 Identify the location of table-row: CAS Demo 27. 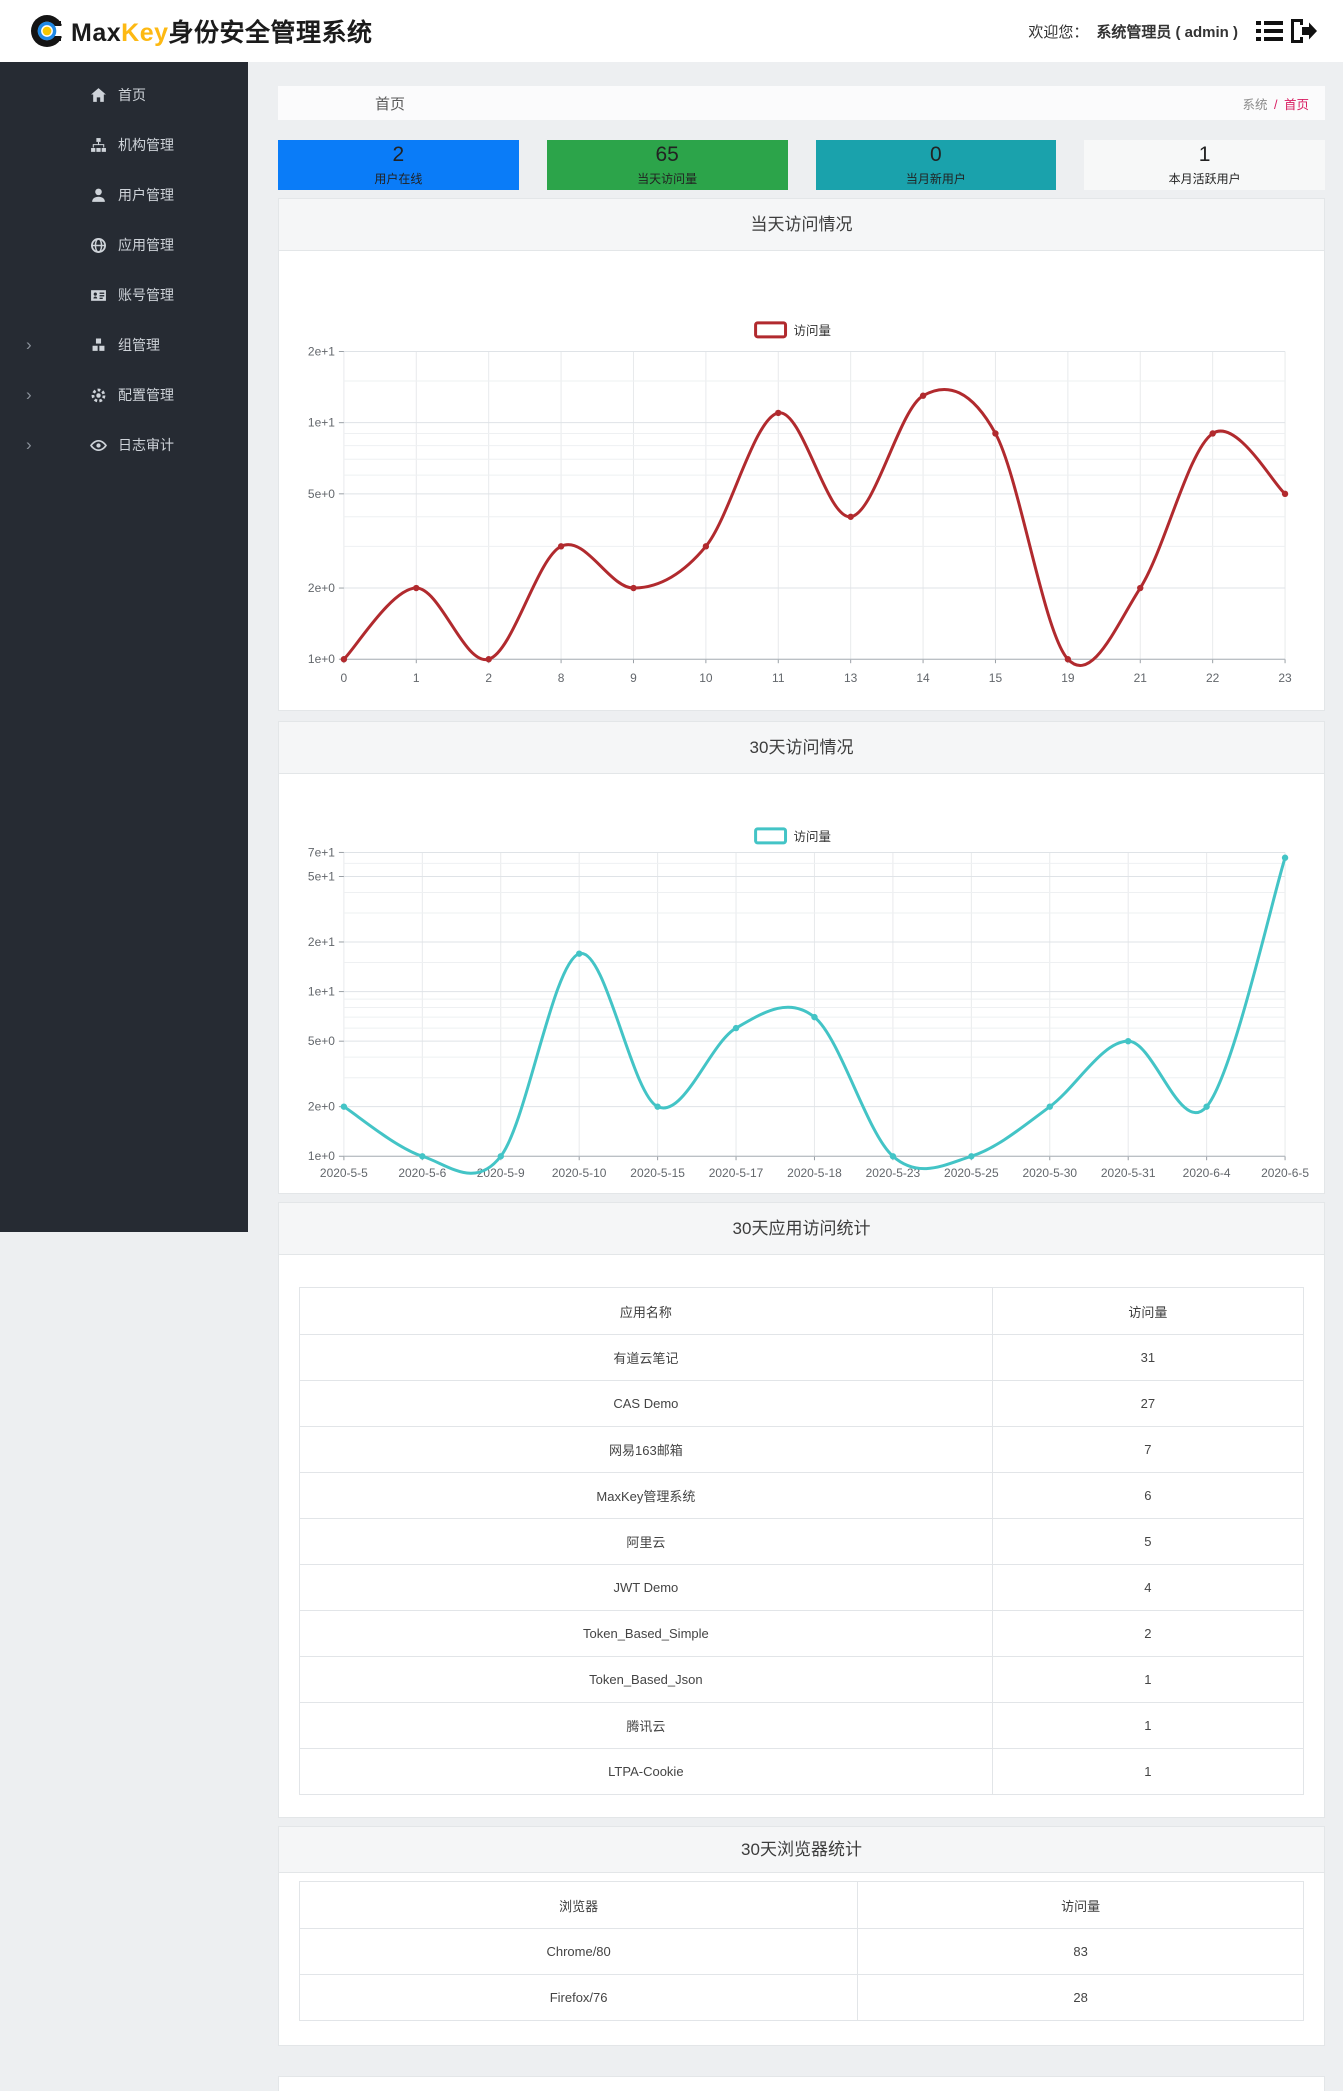
(802, 1404).